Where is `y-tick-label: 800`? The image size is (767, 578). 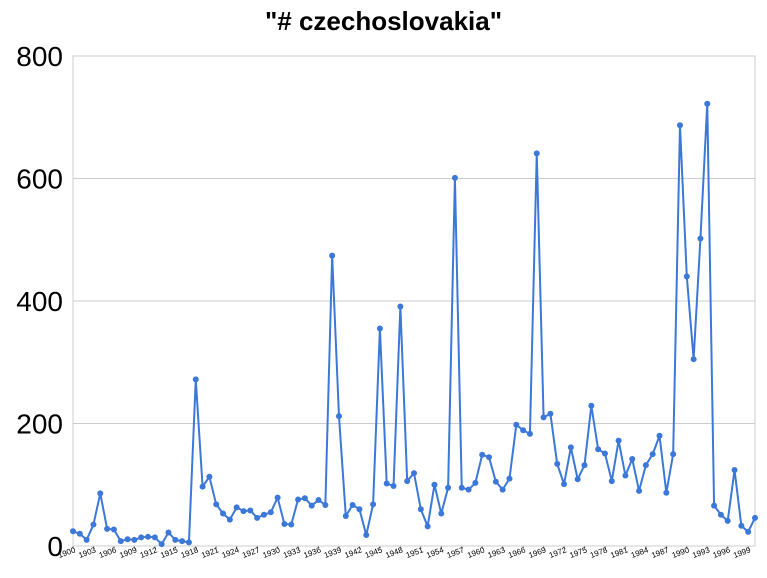
y-tick-label: 800 is located at coordinates (39, 56).